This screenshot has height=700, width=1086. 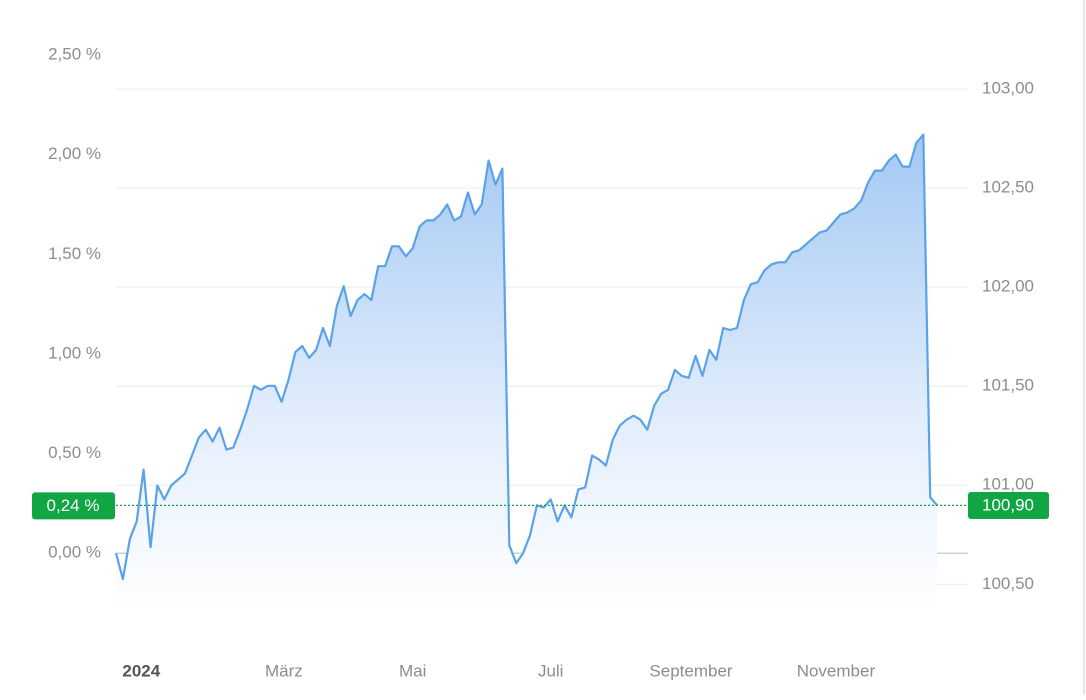 What do you see at coordinates (74, 153) in the screenshot?
I see `y-tick-label: 2,00 %` at bounding box center [74, 153].